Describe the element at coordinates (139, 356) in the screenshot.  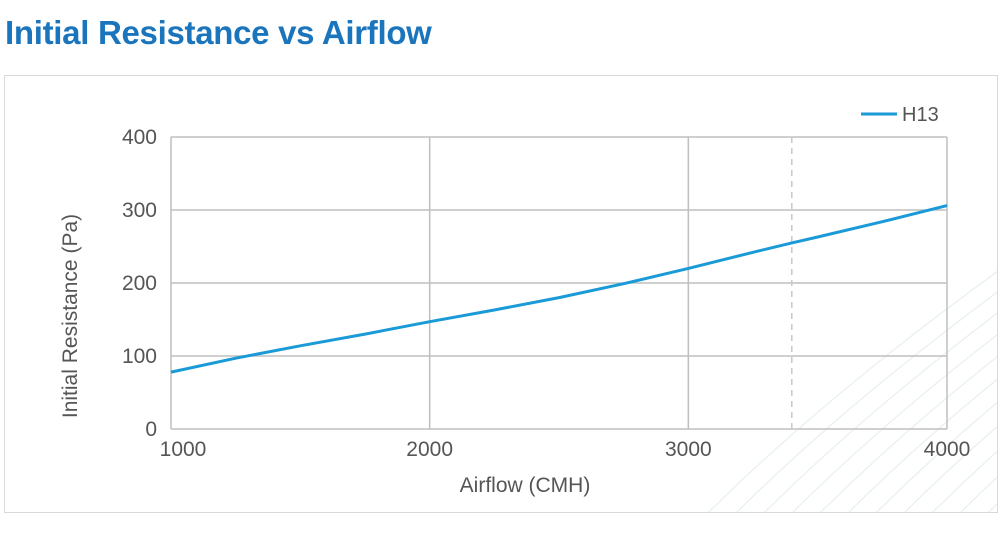
I see `y-tick-label: 100` at that location.